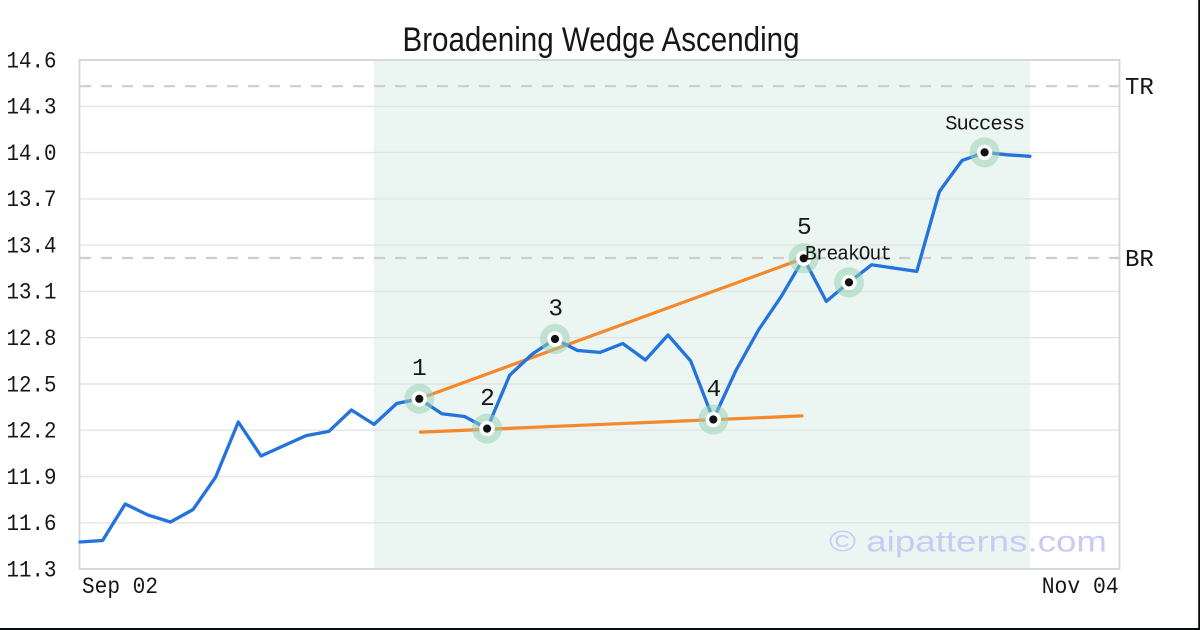 The height and width of the screenshot is (630, 1200). What do you see at coordinates (32, 339) in the screenshot?
I see `svg-text: 12.8` at bounding box center [32, 339].